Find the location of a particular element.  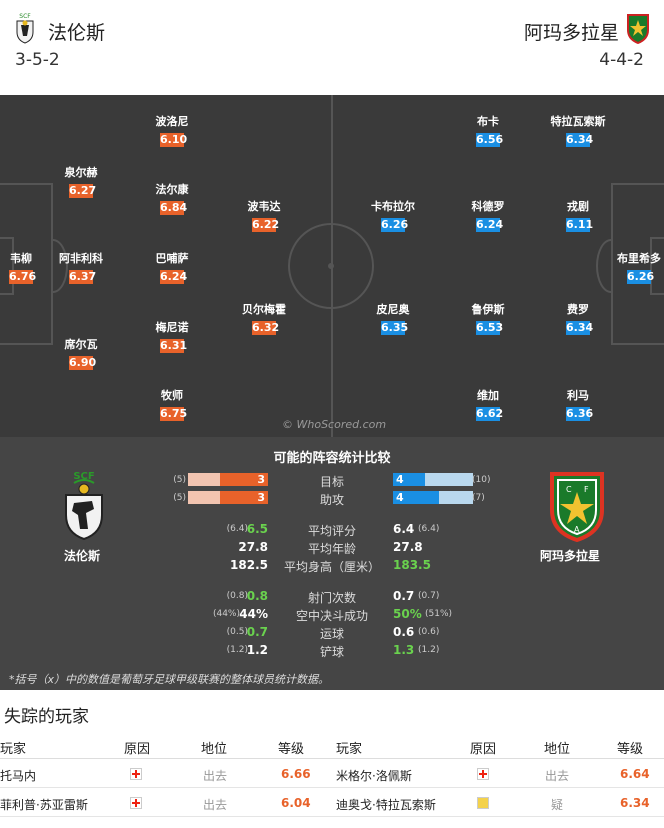

player-name: 波韦达 is located at coordinates (264, 206).